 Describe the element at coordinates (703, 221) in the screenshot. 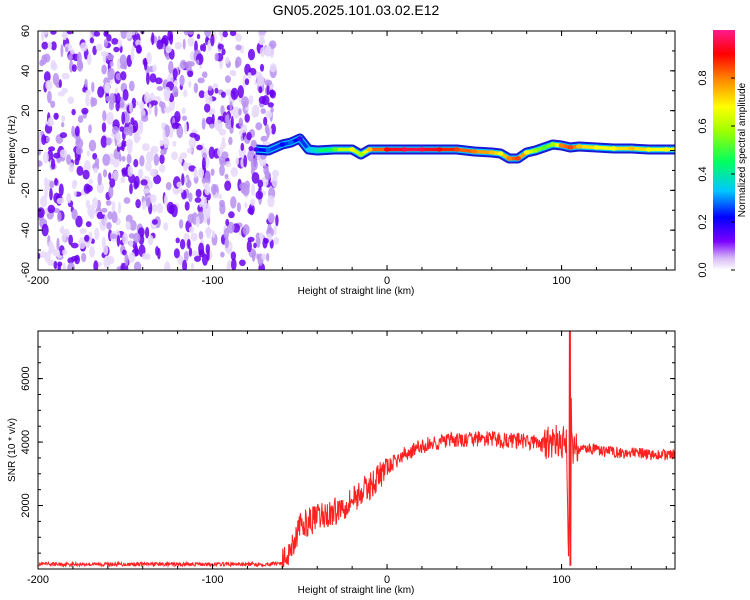

I see `colorbar-tick-label: 0.2` at that location.